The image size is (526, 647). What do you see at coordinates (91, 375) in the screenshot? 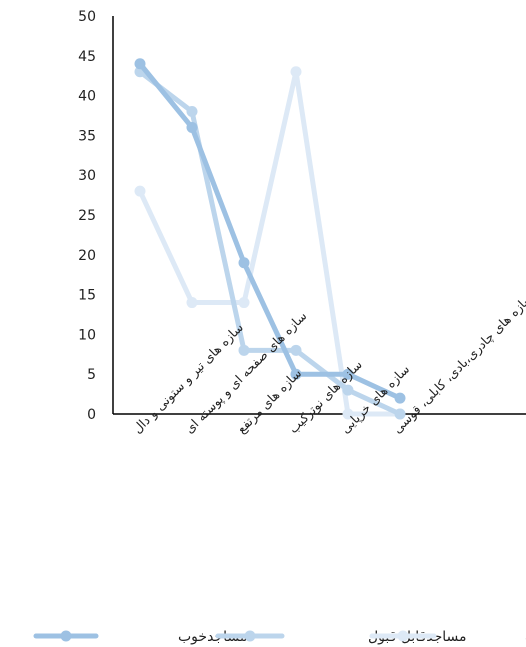
I see `y-tick-label: 5` at bounding box center [91, 375].